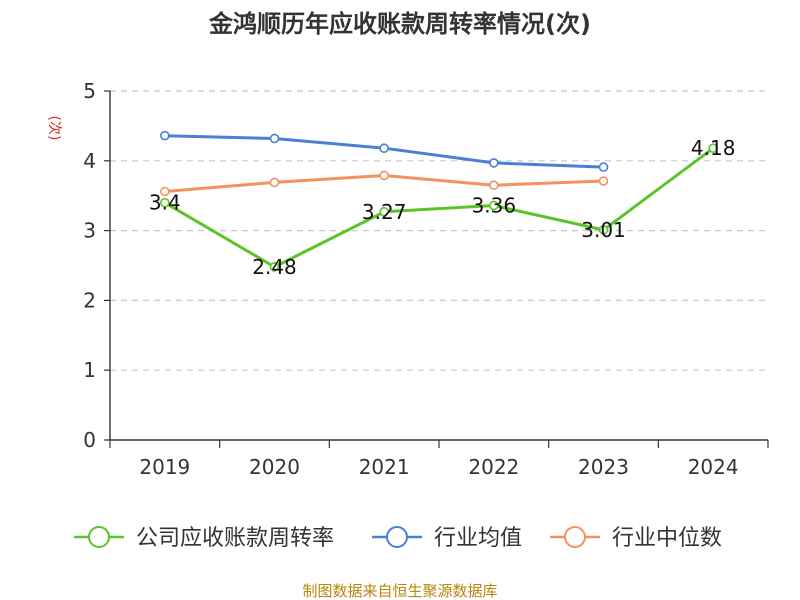 The height and width of the screenshot is (600, 800). I want to click on data-label-2020: 2.48, so click(274, 267).